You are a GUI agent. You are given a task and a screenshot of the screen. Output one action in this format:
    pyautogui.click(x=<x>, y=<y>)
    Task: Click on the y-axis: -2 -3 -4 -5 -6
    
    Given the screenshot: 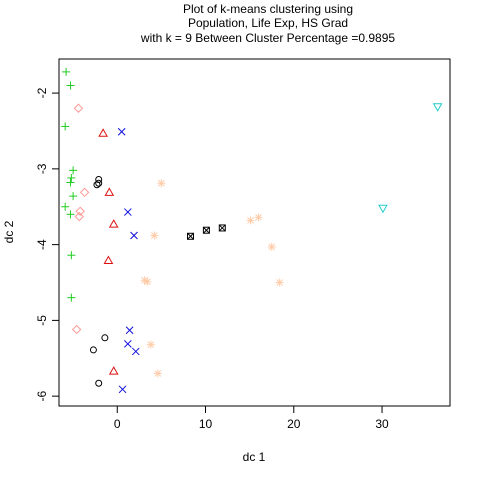 What is the action you would take?
    pyautogui.click(x=47, y=244)
    